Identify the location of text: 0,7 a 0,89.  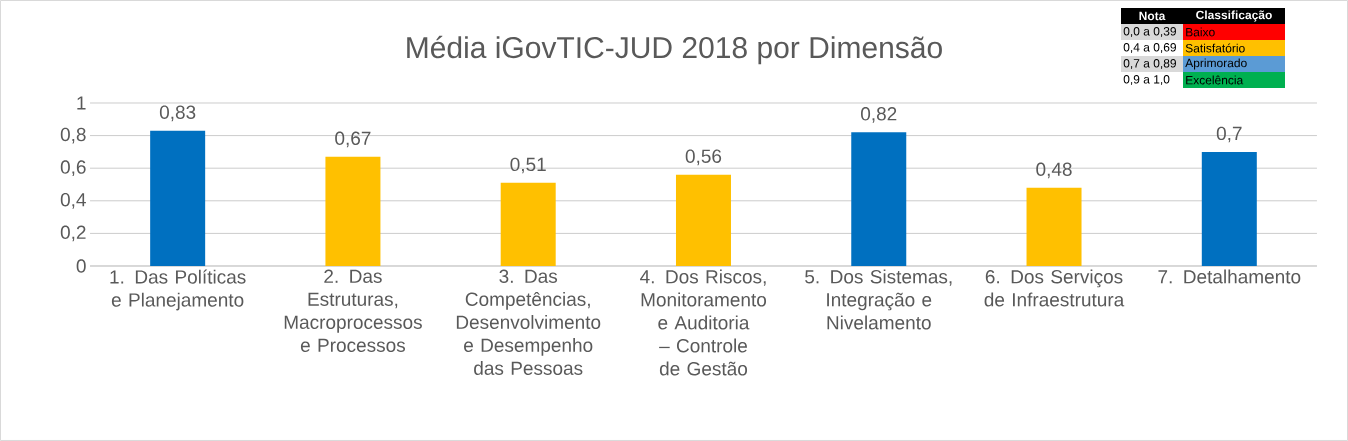
(1149, 64).